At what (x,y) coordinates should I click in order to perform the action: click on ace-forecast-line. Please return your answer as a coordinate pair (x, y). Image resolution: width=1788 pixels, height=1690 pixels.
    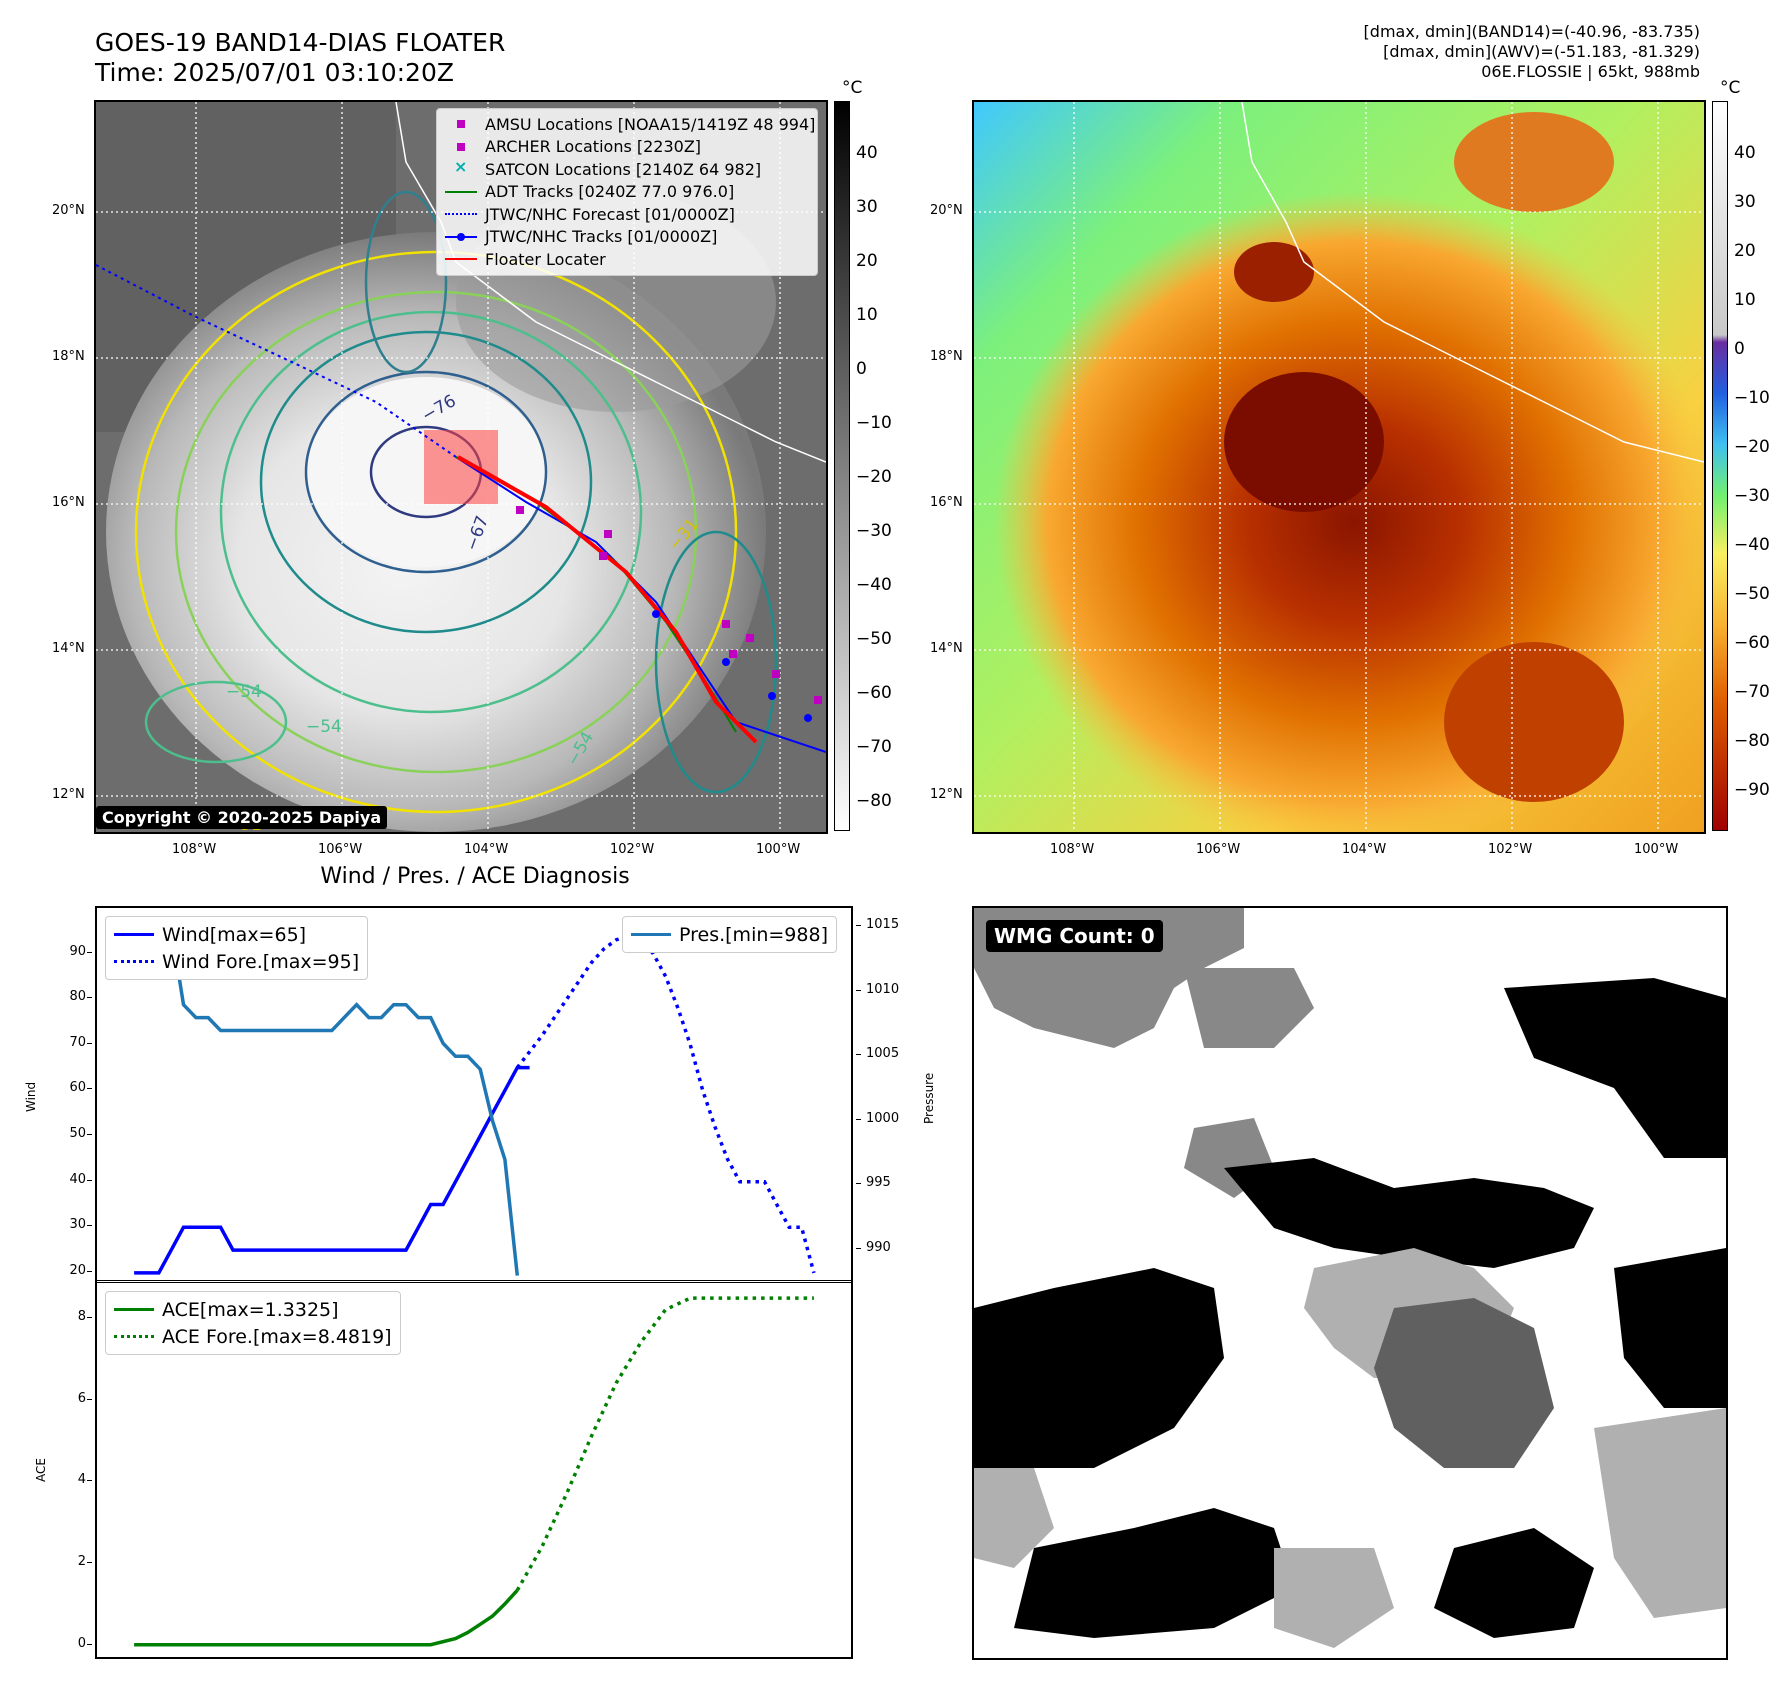
    Looking at the image, I should click on (664, 1444).